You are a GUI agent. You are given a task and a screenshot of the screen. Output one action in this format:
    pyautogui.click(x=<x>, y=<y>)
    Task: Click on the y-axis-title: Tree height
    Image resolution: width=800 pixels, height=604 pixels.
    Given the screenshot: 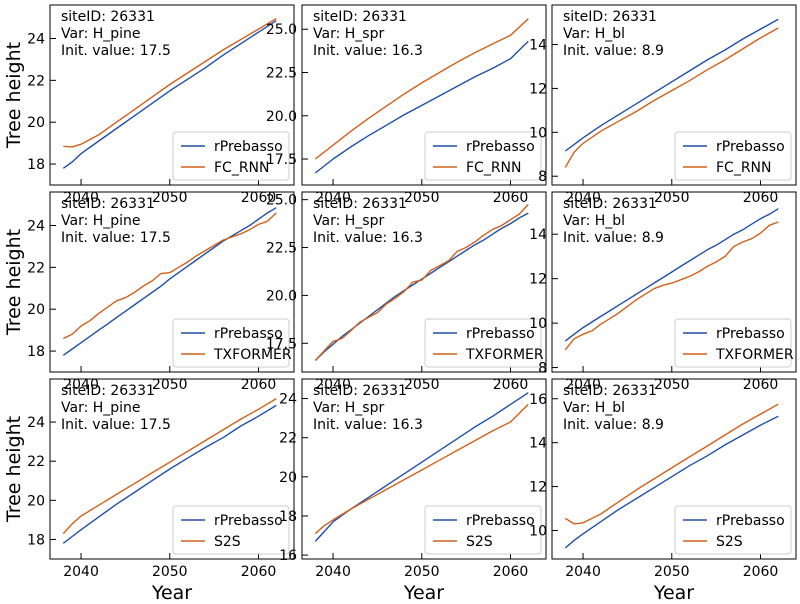 What is the action you would take?
    pyautogui.click(x=14, y=469)
    